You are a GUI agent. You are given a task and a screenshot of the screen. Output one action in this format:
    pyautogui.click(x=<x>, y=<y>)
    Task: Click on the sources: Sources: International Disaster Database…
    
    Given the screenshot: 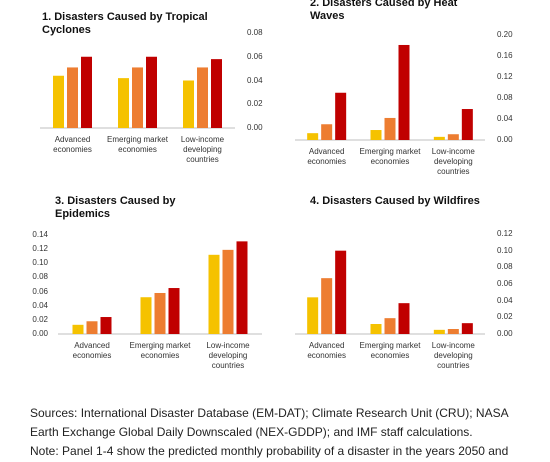 What is the action you would take?
    pyautogui.click(x=269, y=422)
    